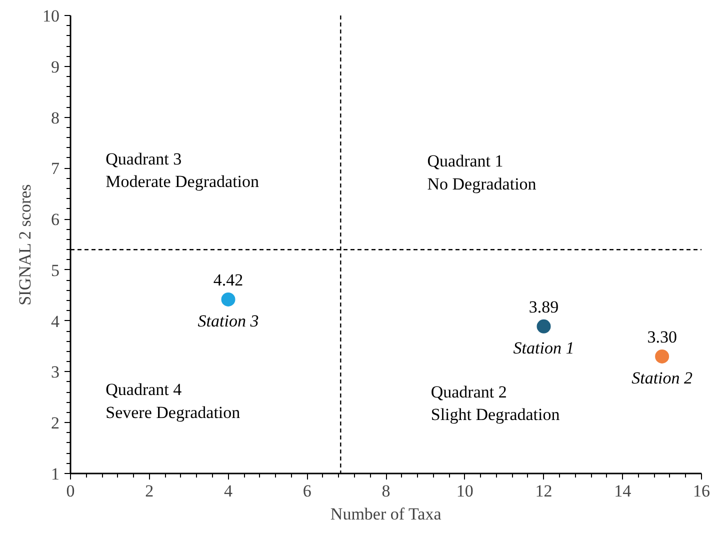 Image resolution: width=713 pixels, height=533 pixels. Describe the element at coordinates (149, 491) in the screenshot. I see `x-tick-label: 2` at that location.